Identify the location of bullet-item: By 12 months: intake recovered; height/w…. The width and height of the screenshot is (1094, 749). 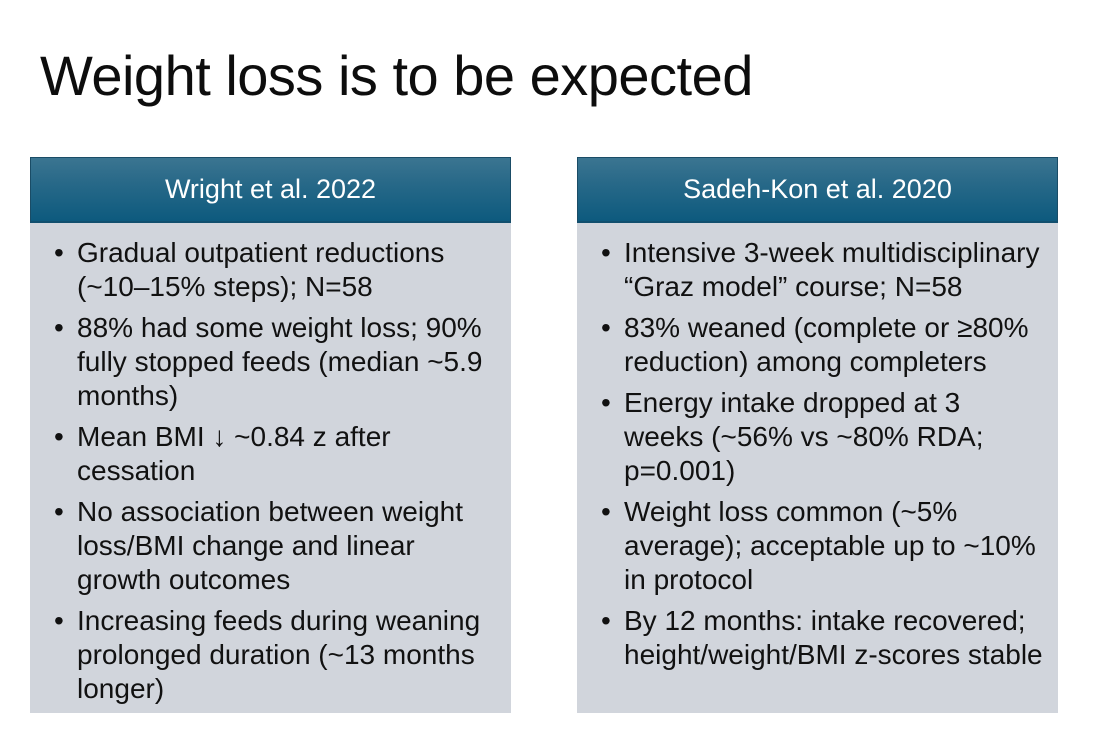
(819, 638).